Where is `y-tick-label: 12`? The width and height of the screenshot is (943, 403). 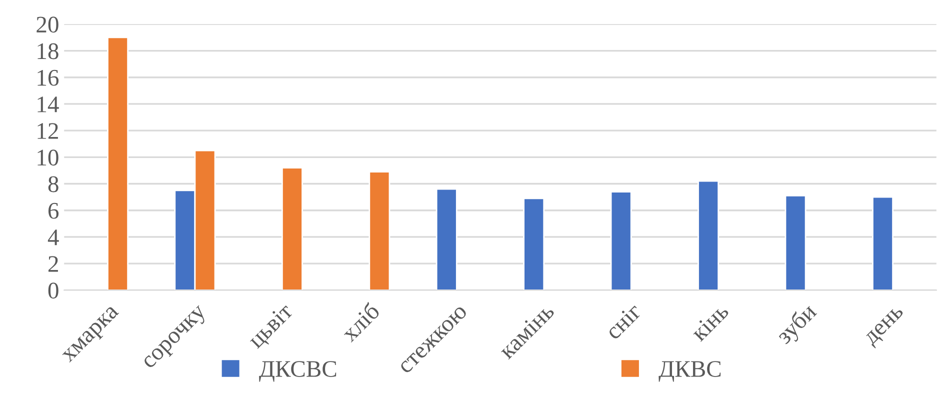
y-tick-label: 12 is located at coordinates (48, 131).